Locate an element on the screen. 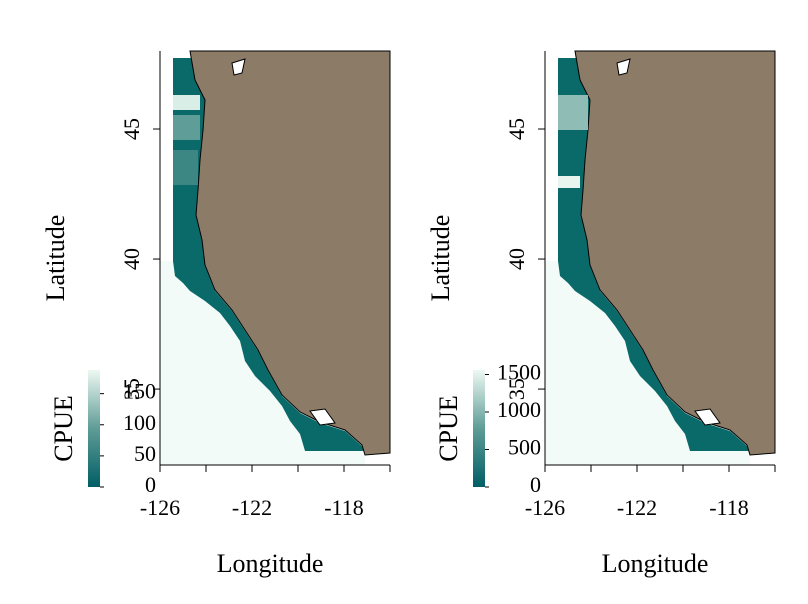 This screenshot has height=604, width=808. colorbar-tick-label: 150 is located at coordinates (139, 391).